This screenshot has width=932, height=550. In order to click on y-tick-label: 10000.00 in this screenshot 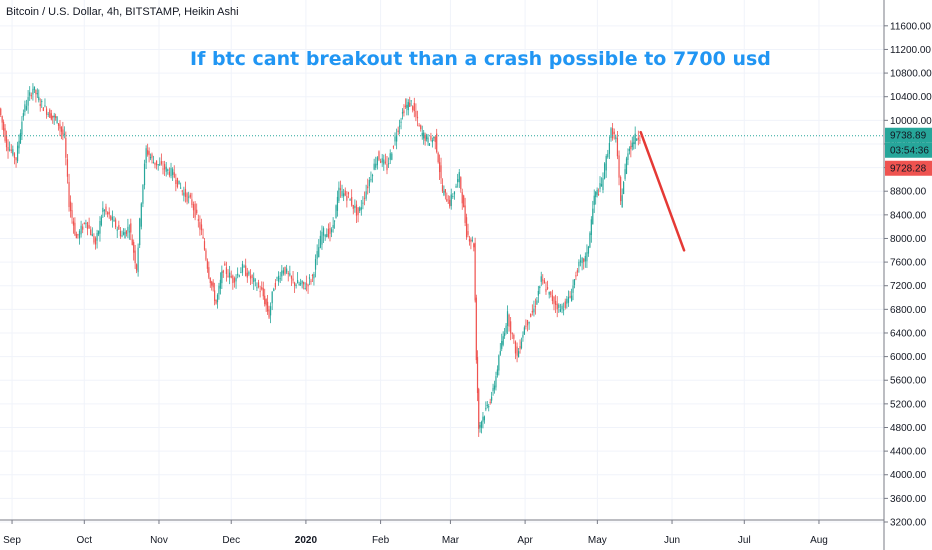, I will do `click(911, 121)`.